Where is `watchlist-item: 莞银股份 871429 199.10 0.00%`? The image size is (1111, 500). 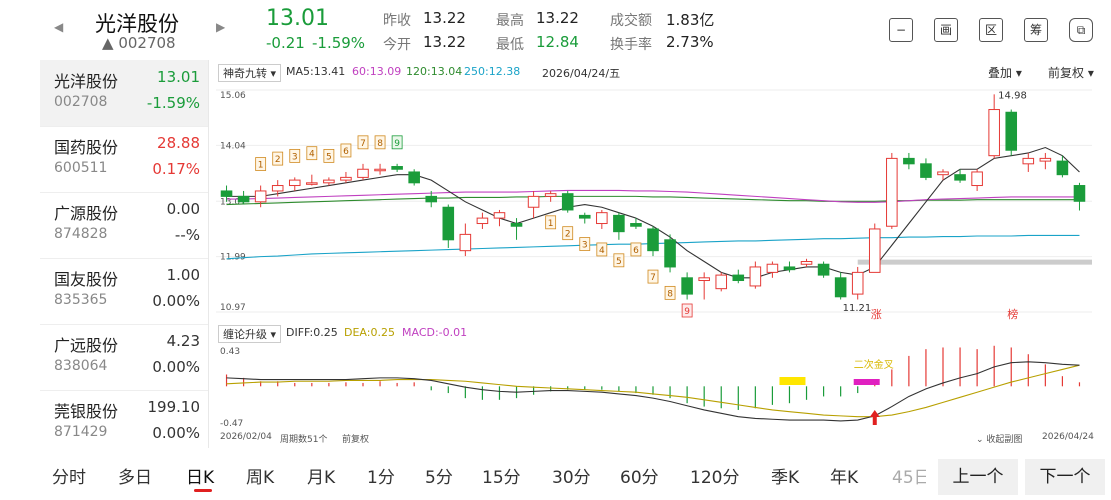 watchlist-item: 莞银股份 871429 199.10 0.00% is located at coordinates (124, 423).